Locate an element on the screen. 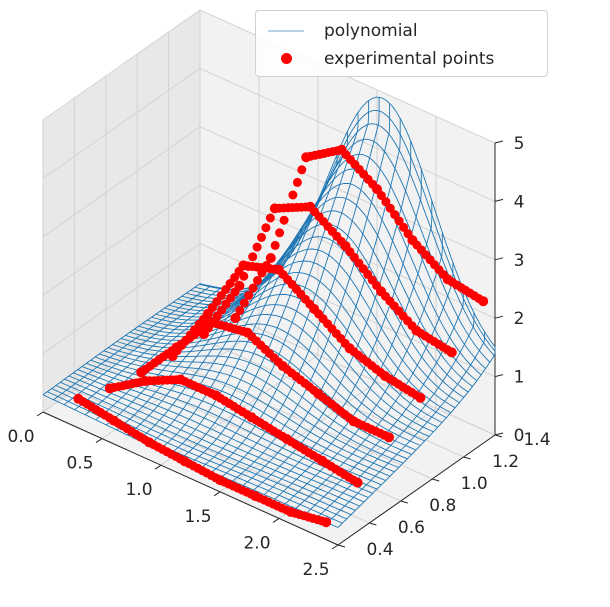 The width and height of the screenshot is (610, 607). x-tick-label: 2.0 is located at coordinates (256, 543).